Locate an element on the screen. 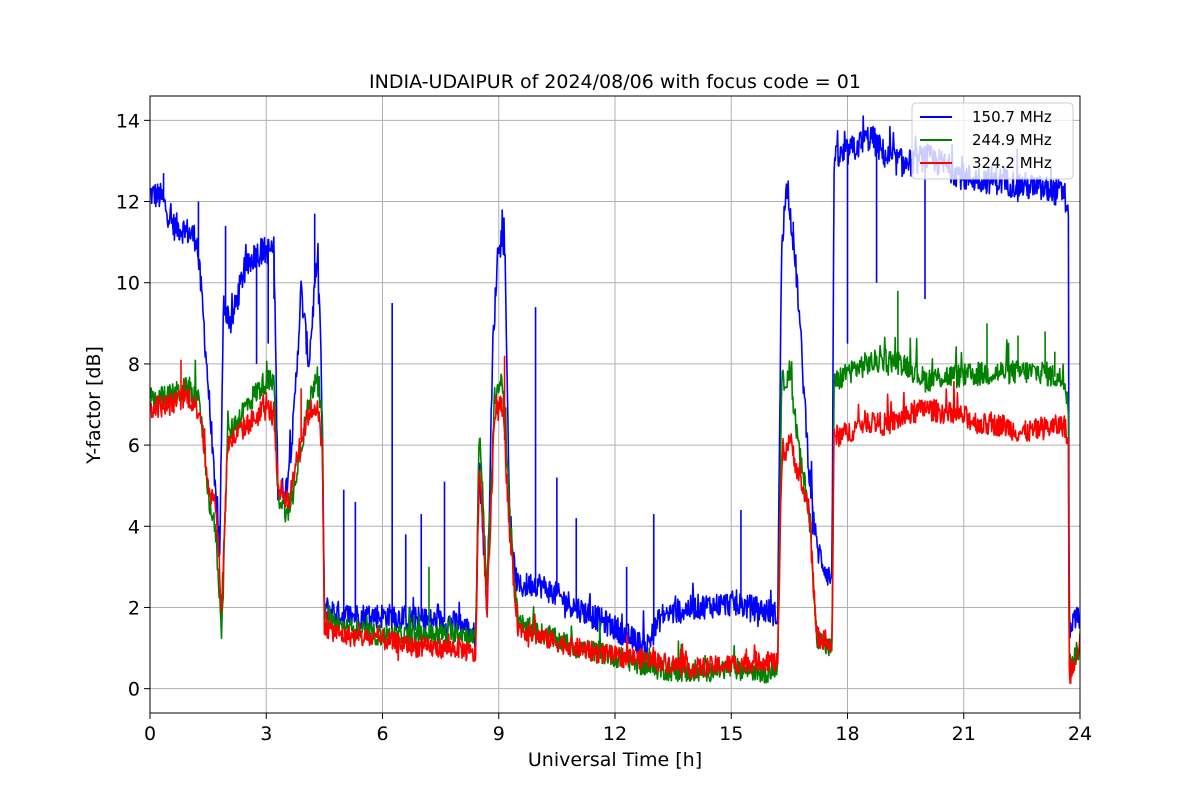 Image resolution: width=1200 pixels, height=800 pixels. legend-label: 324.2 MHz is located at coordinates (1012, 163).